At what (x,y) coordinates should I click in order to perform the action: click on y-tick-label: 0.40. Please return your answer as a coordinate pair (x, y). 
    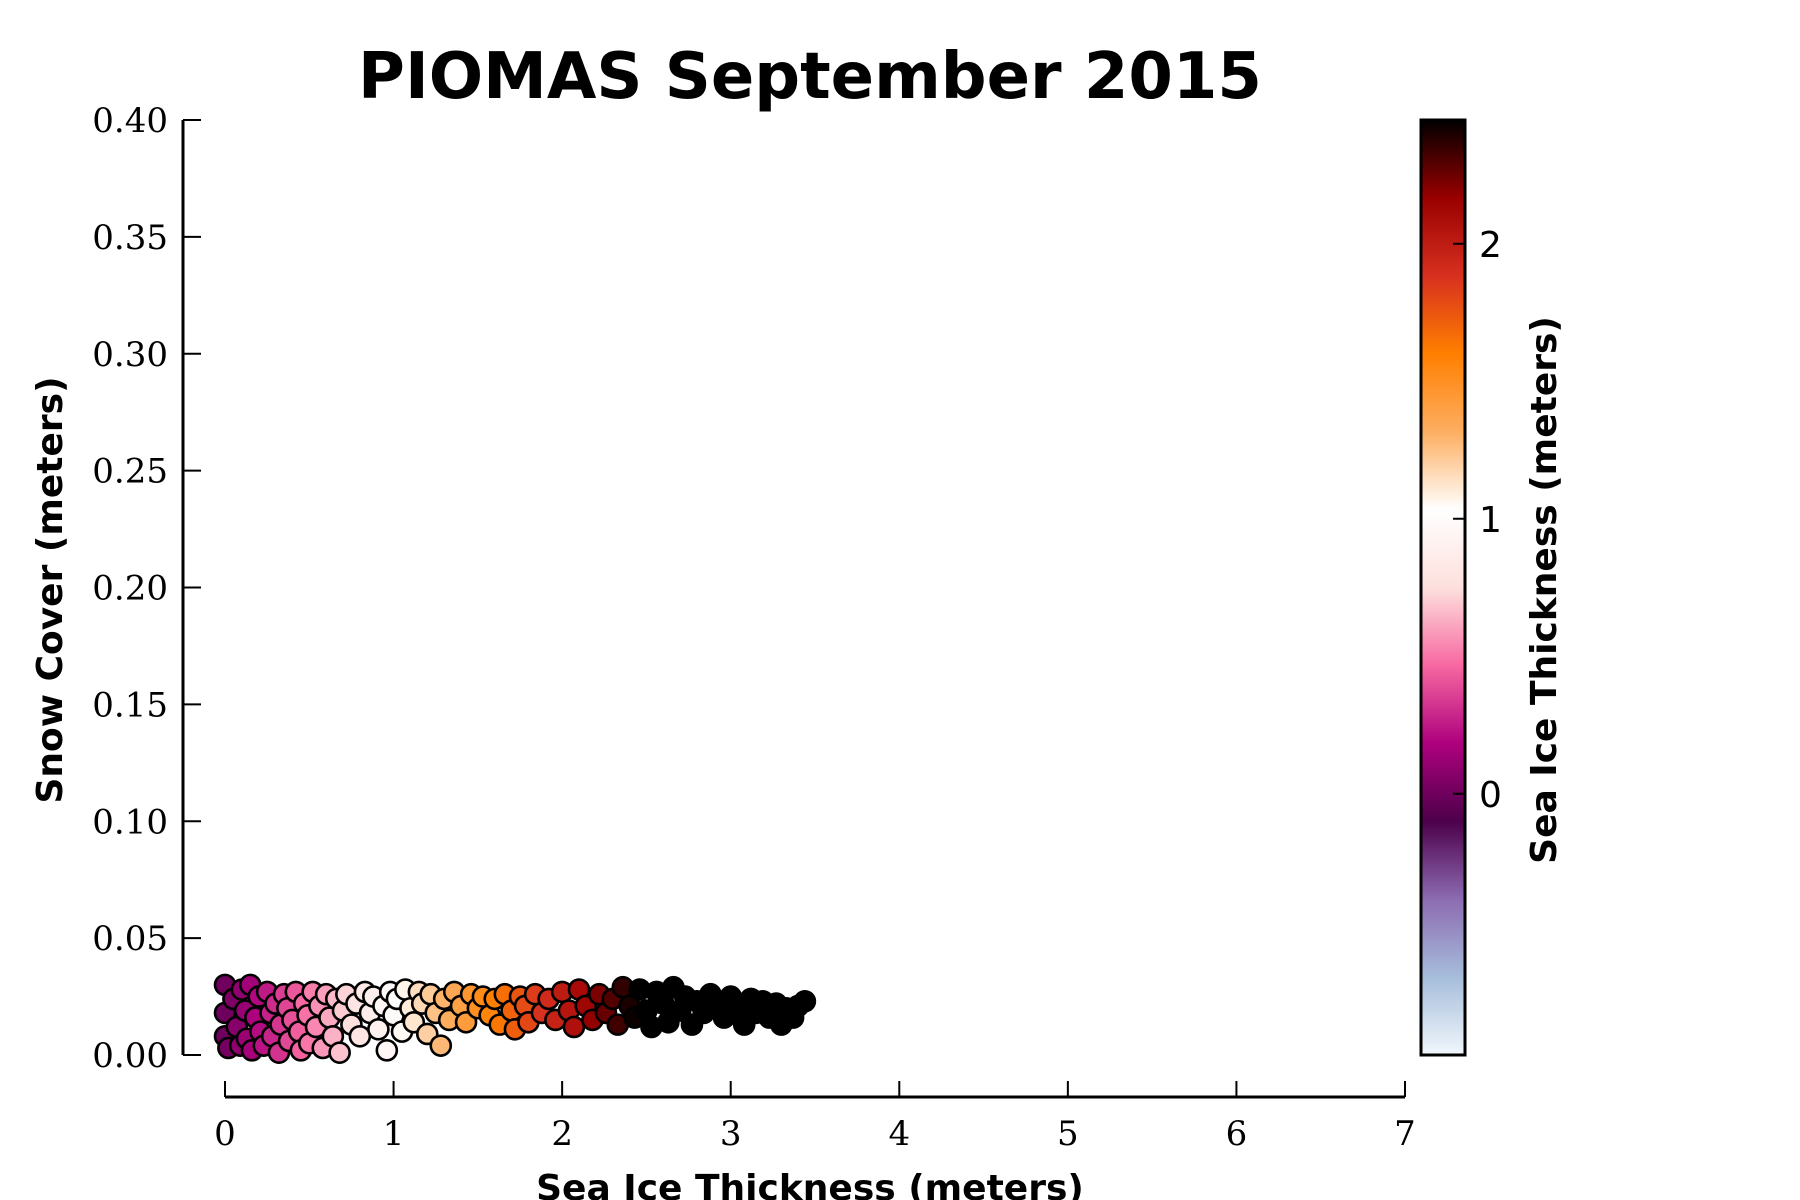
    Looking at the image, I should click on (130, 121).